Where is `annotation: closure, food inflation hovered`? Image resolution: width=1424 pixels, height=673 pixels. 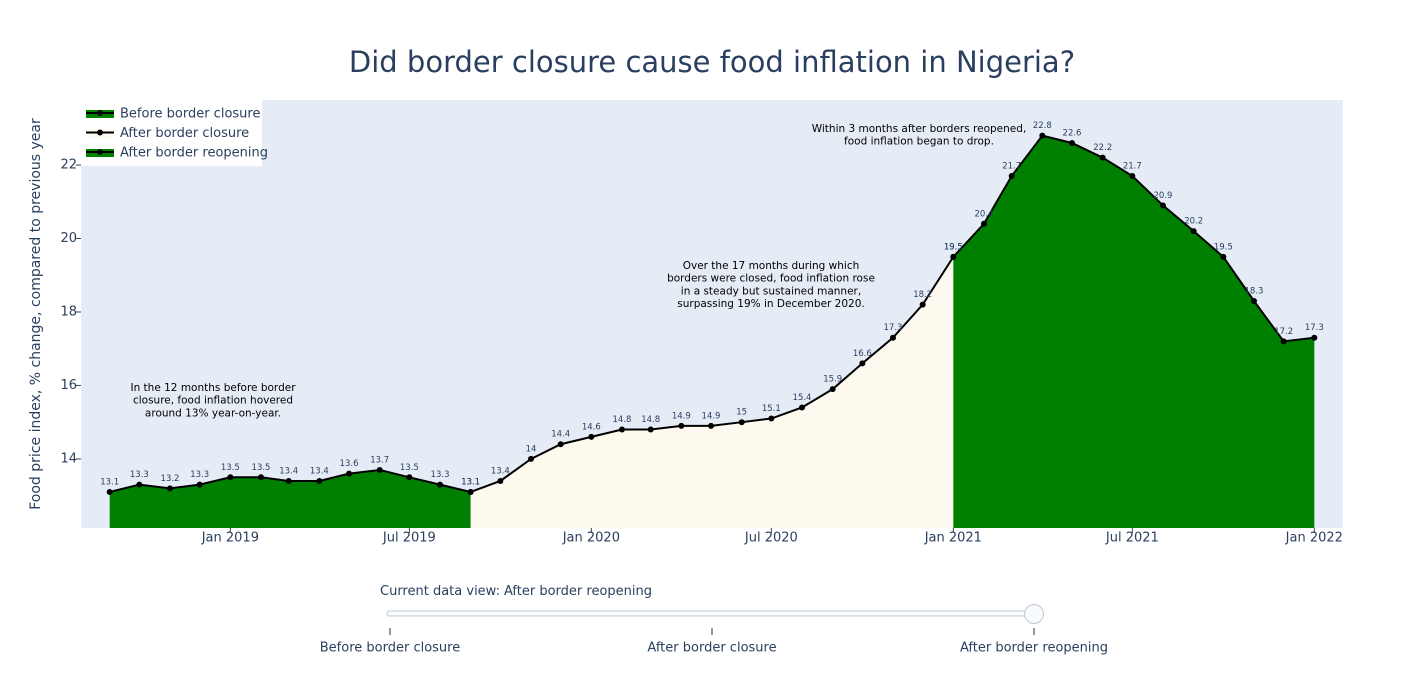
annotation: closure, food inflation hovered is located at coordinates (213, 401).